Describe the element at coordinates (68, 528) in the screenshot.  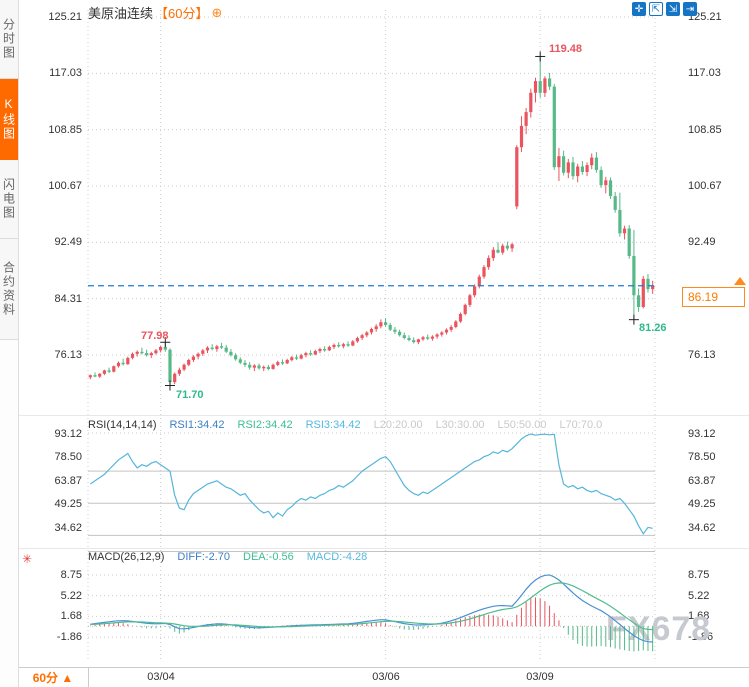
I see `y-tick-label: 34.62` at that location.